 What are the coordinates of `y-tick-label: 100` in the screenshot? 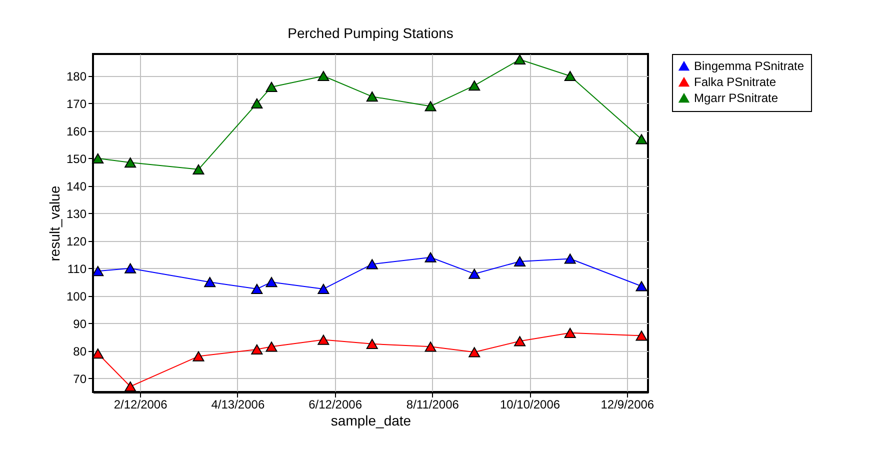 It's located at (76, 296).